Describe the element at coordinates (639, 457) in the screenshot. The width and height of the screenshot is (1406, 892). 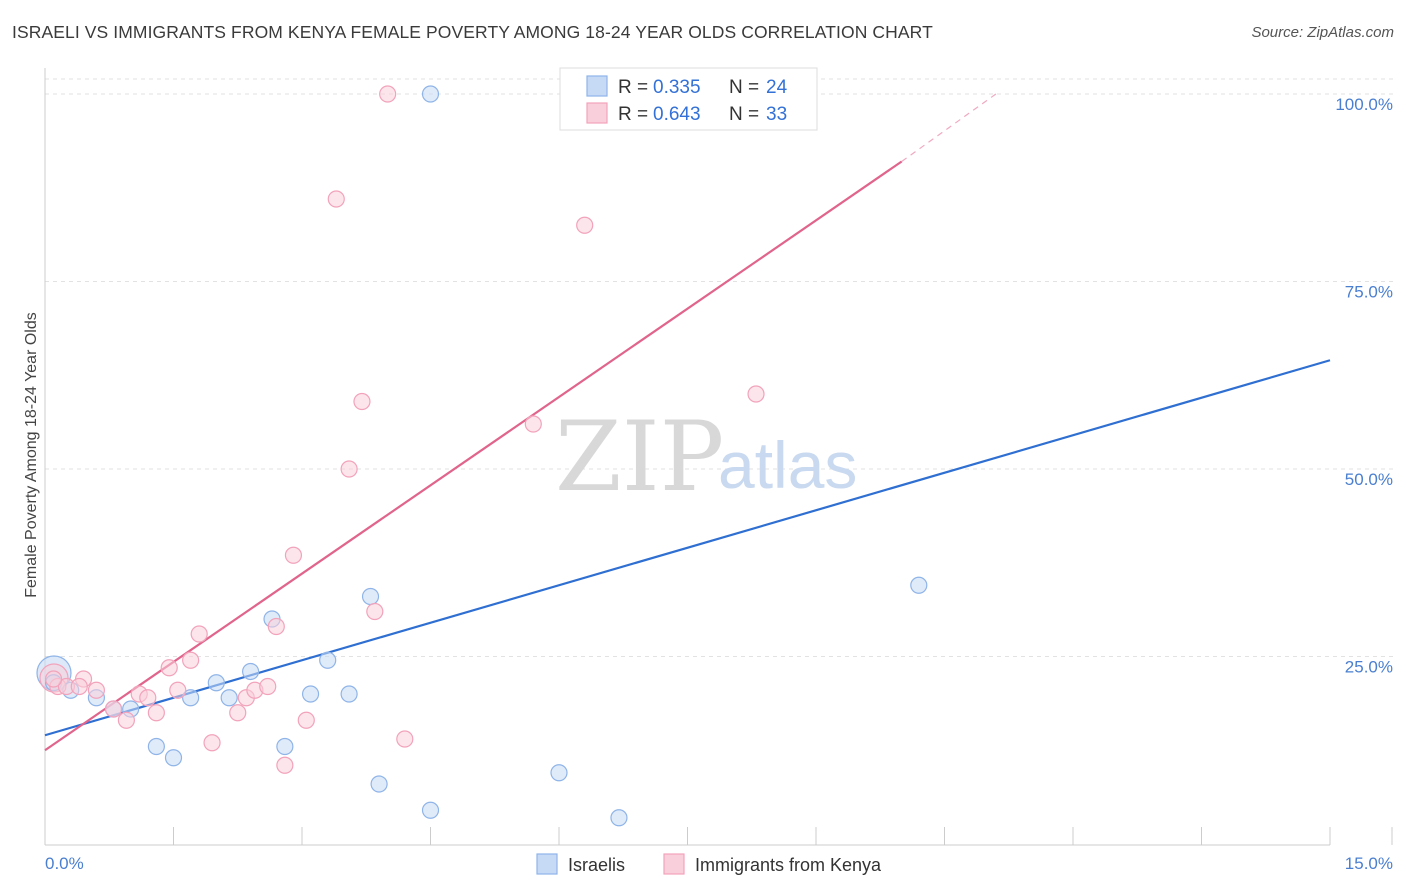
I see `watermark-zip: ZIP` at that location.